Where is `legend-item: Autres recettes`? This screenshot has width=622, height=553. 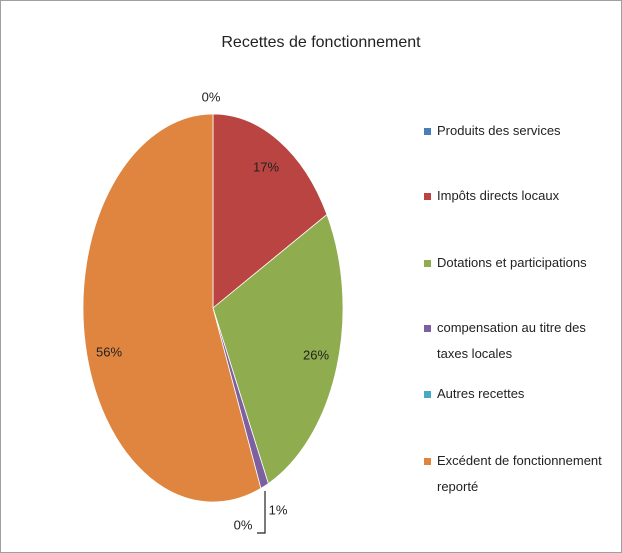 legend-item: Autres recettes is located at coordinates (519, 394).